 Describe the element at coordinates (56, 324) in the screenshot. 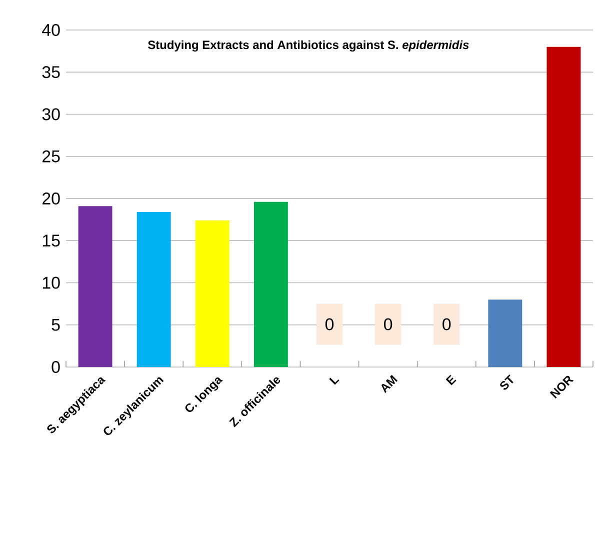

I see `y-tick-label: 5` at that location.